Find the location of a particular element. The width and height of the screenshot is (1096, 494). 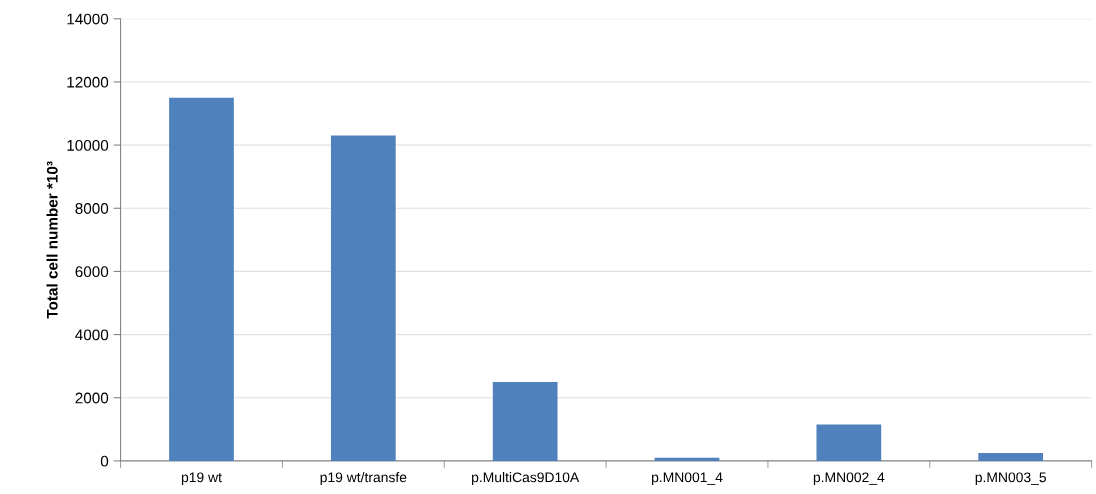

y-tick-label: 14000 is located at coordinates (88, 19).